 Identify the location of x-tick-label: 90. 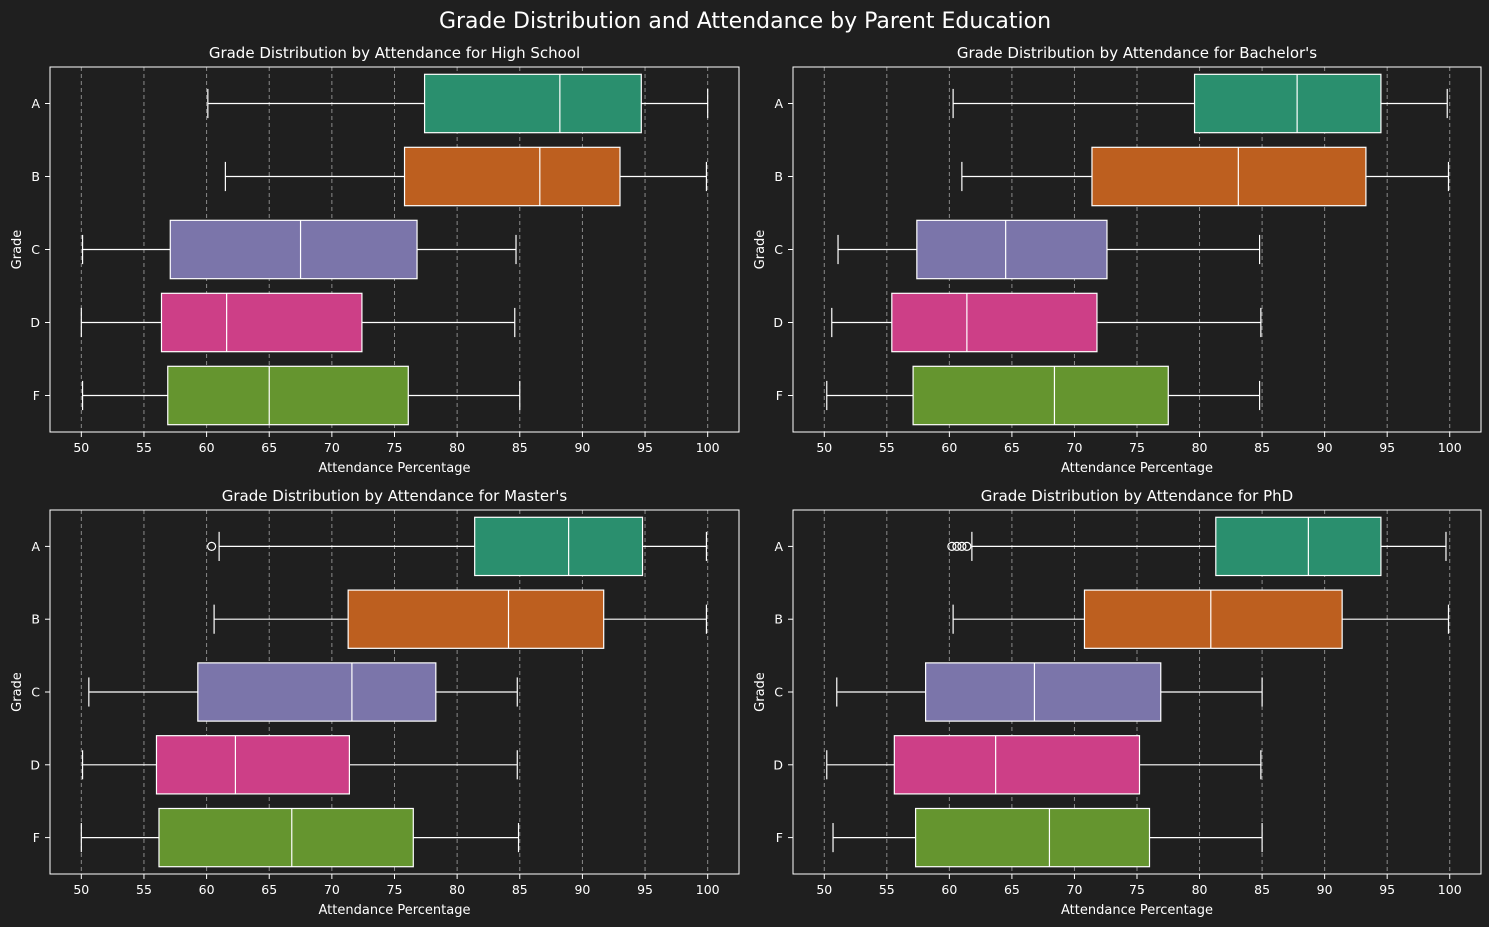
(1325, 447).